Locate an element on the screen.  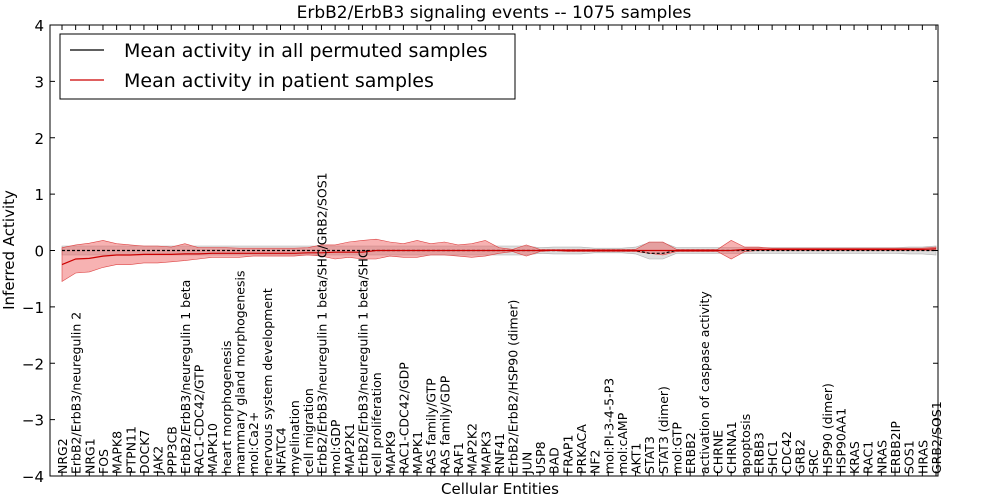
x-tick-label: mol:Ca2+ is located at coordinates (253, 443).